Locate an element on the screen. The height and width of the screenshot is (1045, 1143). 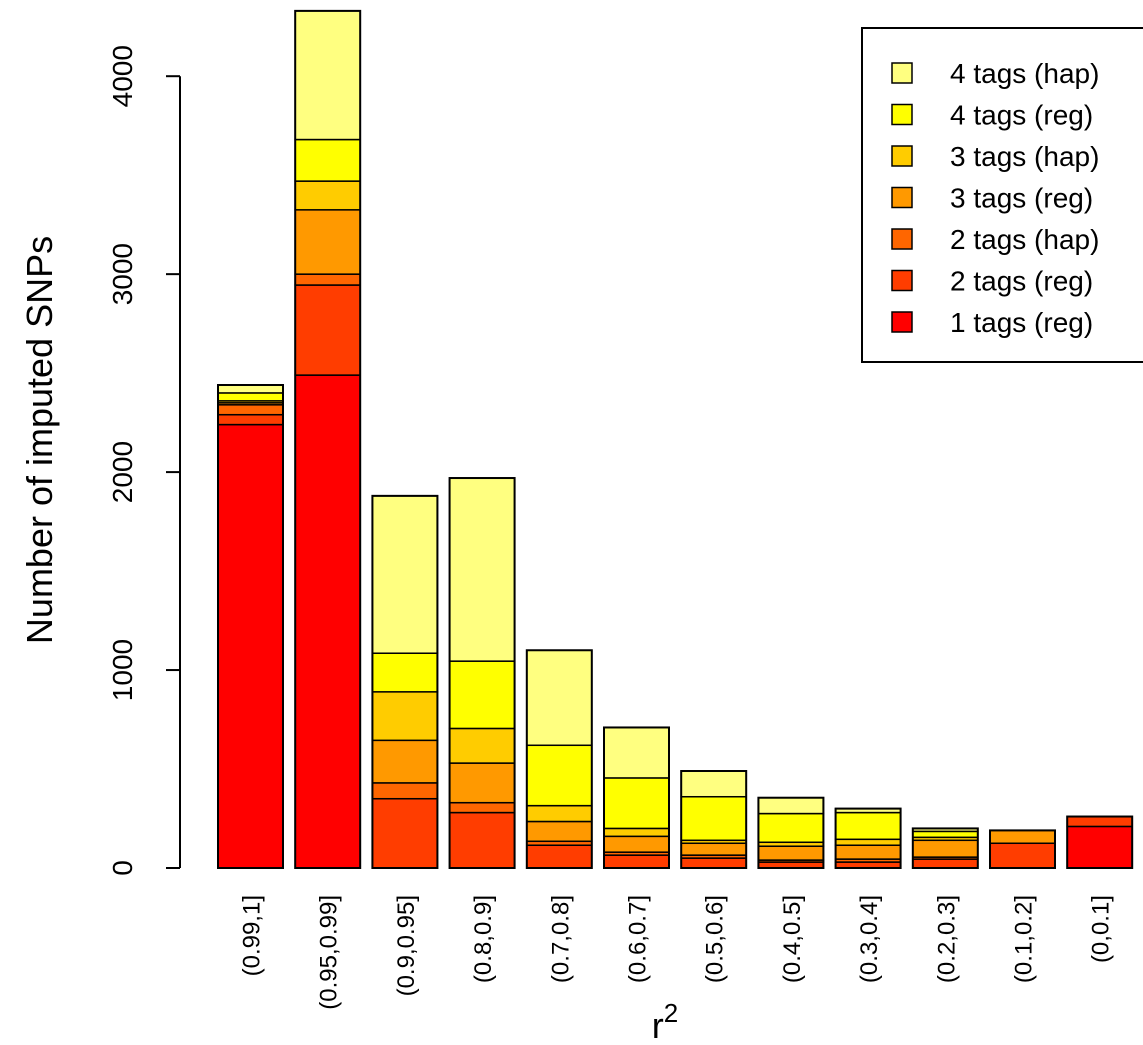
legend-entry: 2 tags (reg) is located at coordinates (1021, 281).